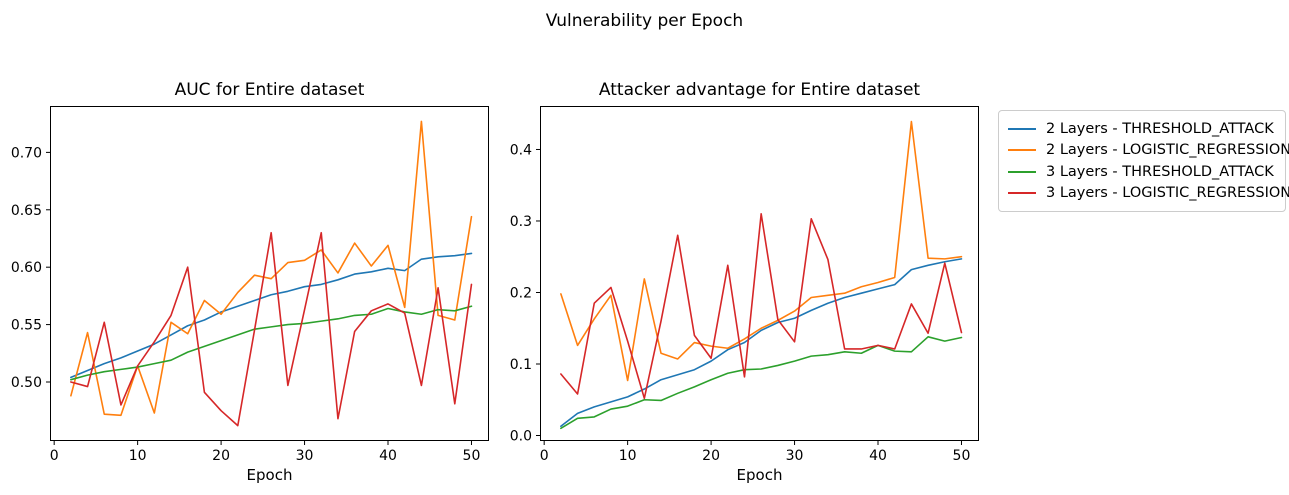  What do you see at coordinates (761, 383) in the screenshot?
I see `series-line-3-layers-threshold-attack` at bounding box center [761, 383].